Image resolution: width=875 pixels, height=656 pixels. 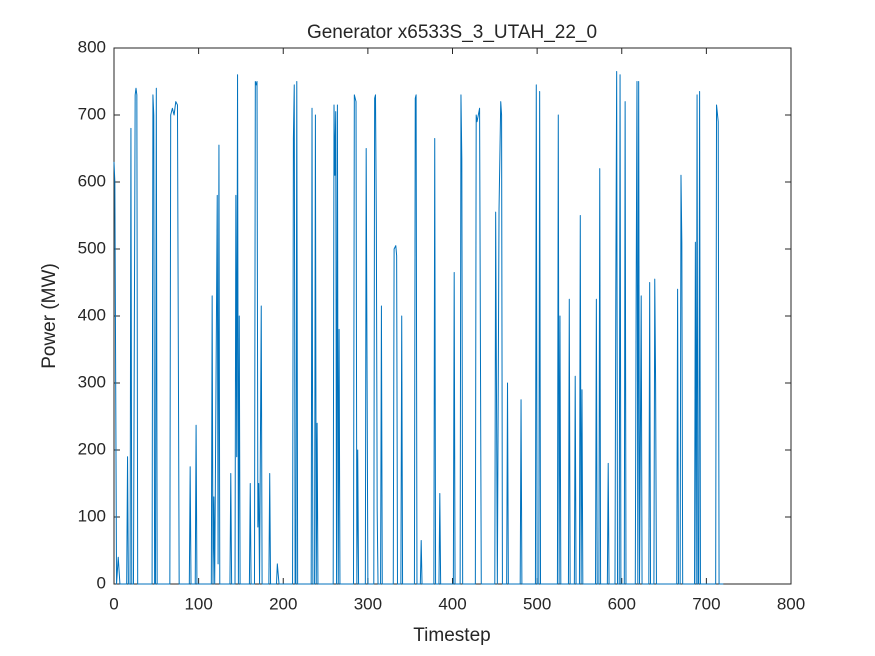 What do you see at coordinates (92, 381) in the screenshot?
I see `y-tick-label: 300` at bounding box center [92, 381].